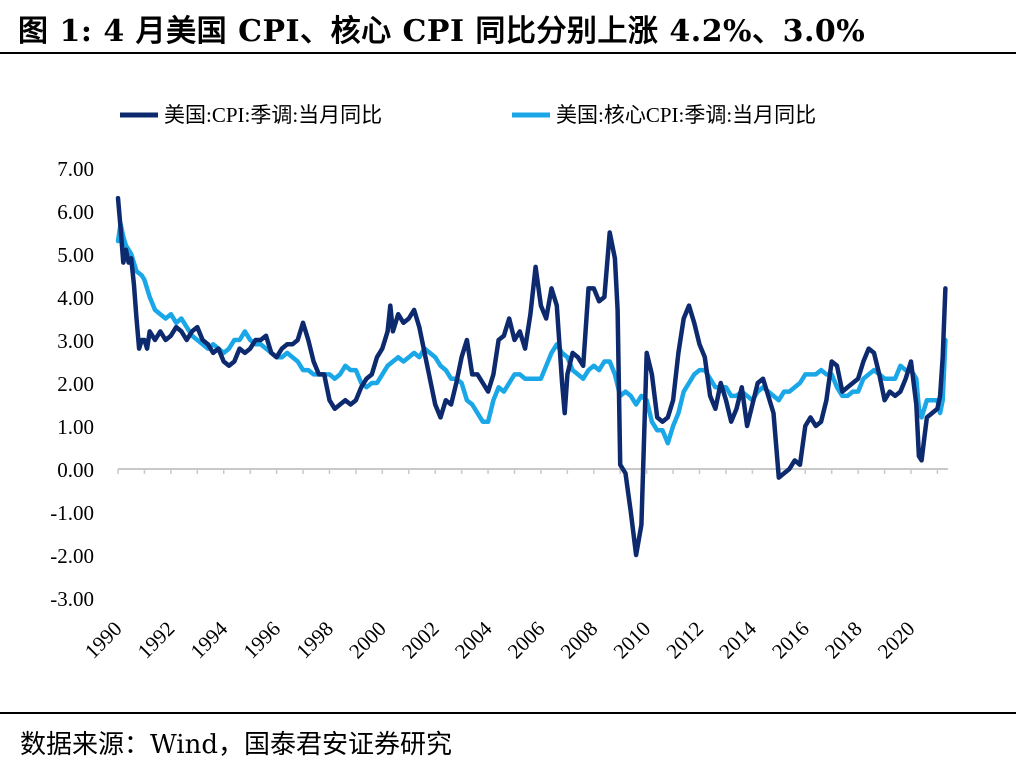 This screenshot has height=766, width=1016. Describe the element at coordinates (75, 427) in the screenshot. I see `y-tick-label: 1.00` at that location.